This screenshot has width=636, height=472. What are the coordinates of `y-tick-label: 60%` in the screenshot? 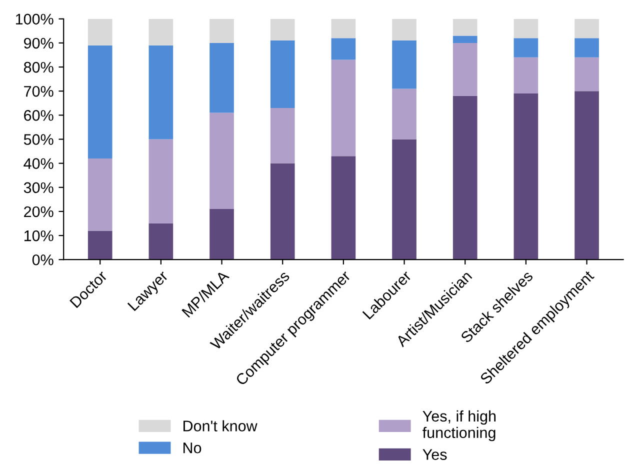 It's located at (39, 115).